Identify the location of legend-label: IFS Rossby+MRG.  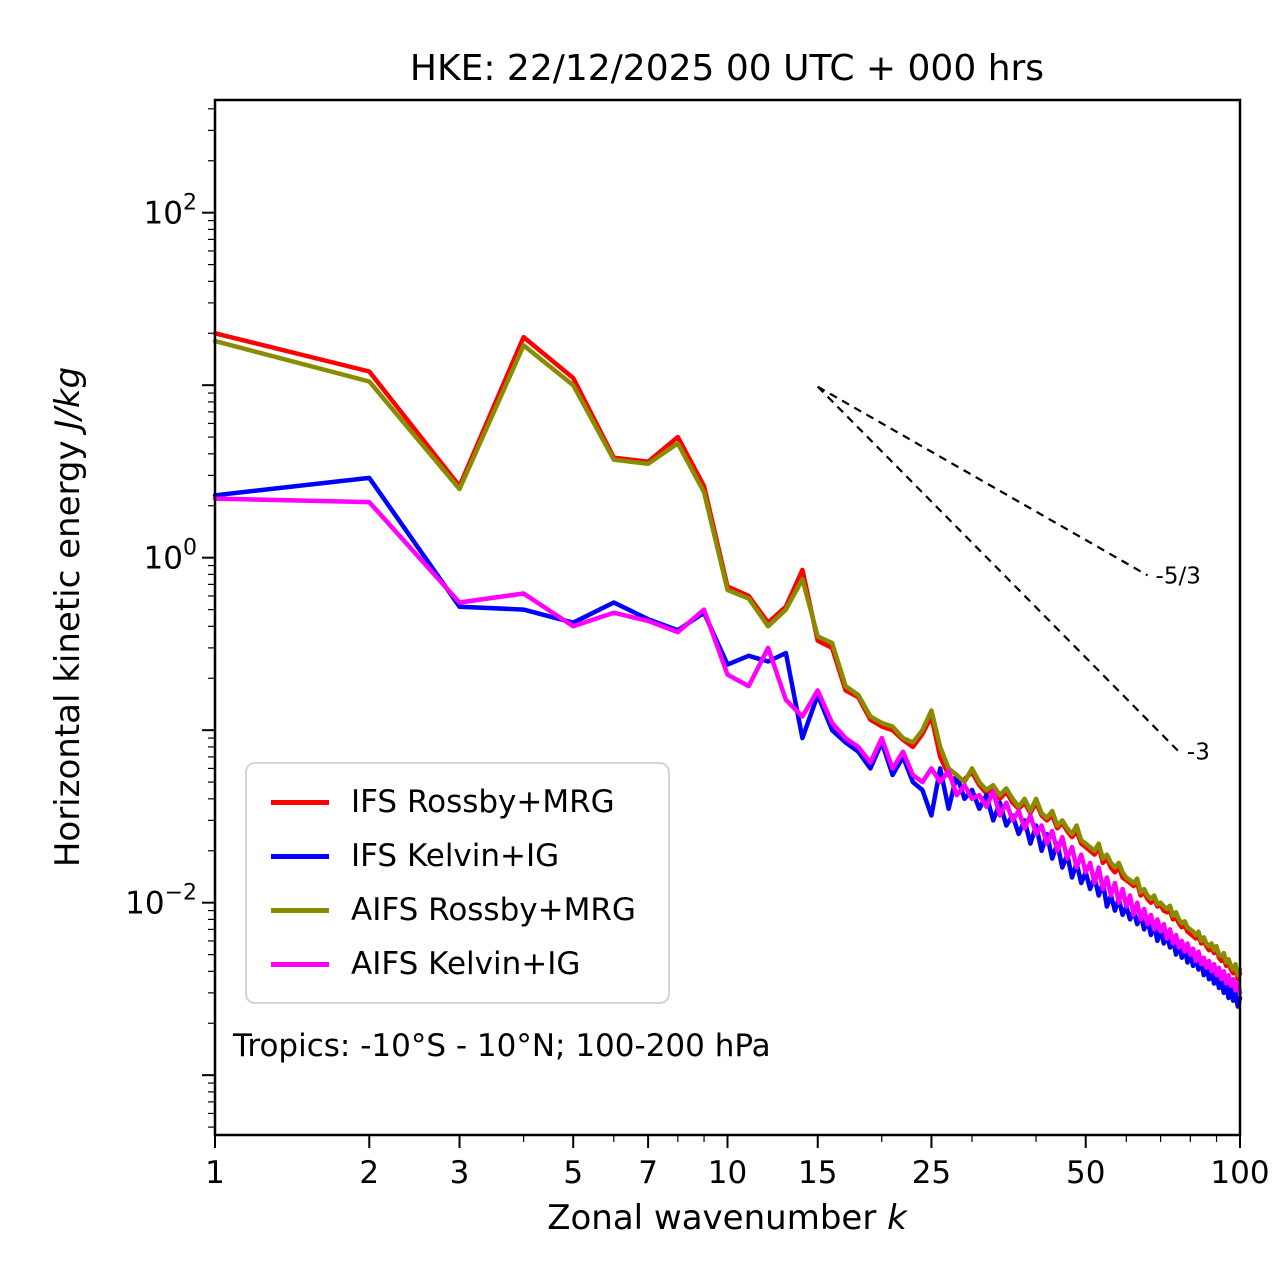
(483, 802).